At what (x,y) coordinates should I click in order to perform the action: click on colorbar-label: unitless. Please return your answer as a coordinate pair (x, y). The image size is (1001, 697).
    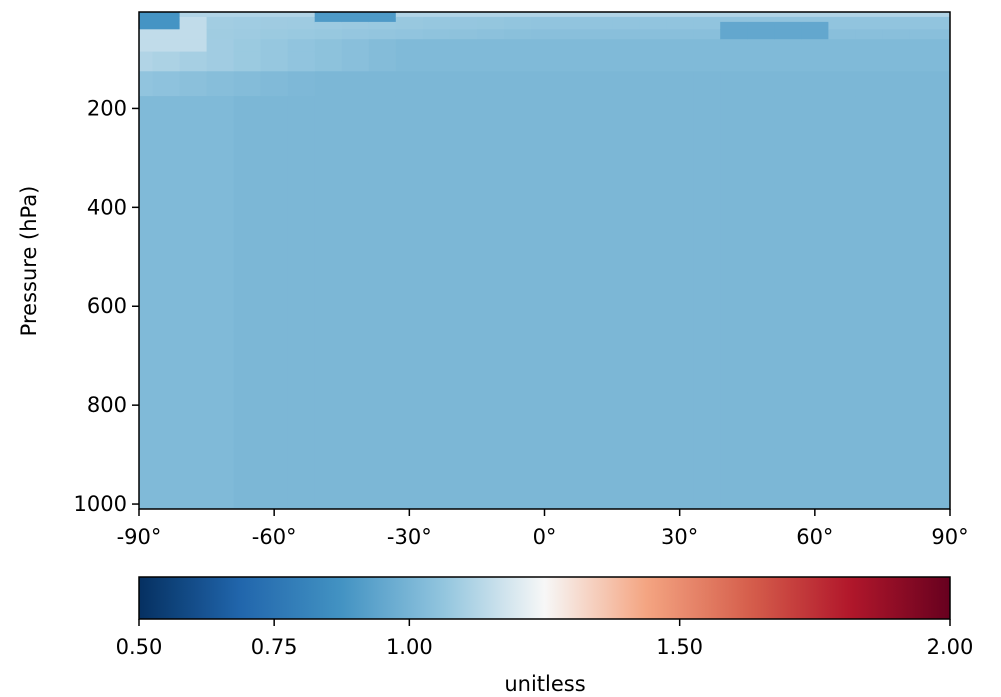
    Looking at the image, I should click on (544, 684).